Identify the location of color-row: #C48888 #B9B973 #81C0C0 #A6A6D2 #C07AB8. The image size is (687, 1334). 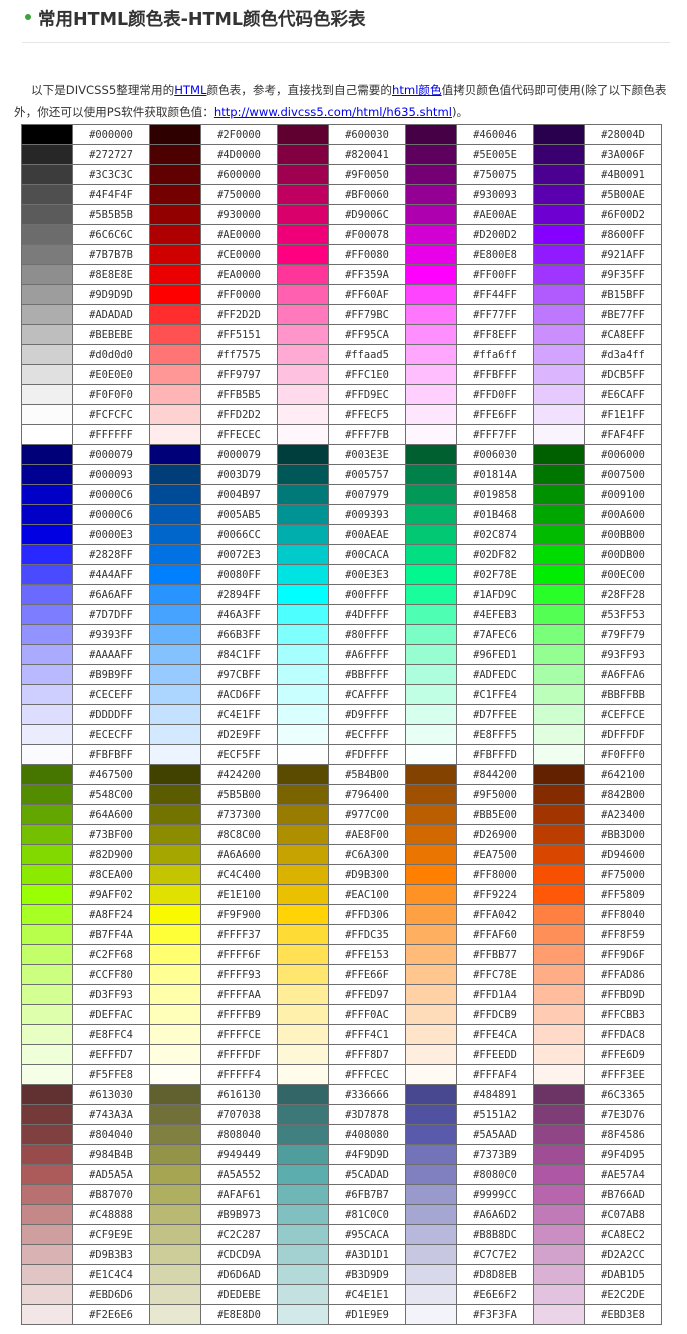
(341, 1214).